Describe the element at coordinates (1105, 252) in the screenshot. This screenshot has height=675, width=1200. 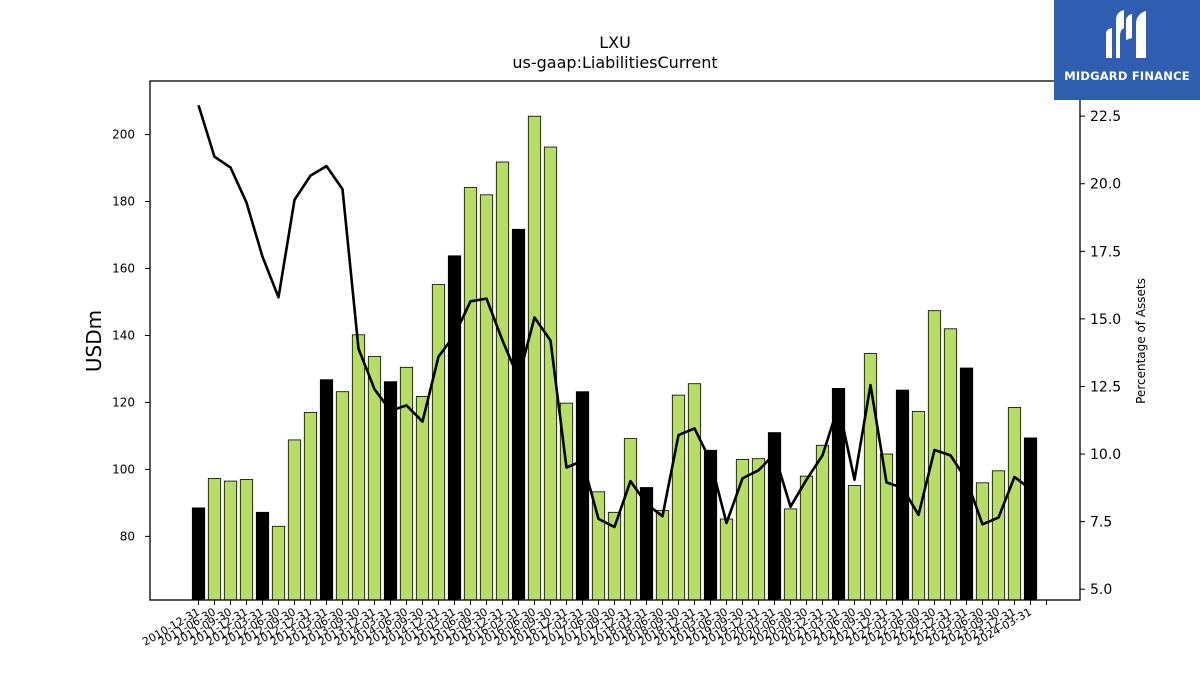
I see `y2-tick-label: 17.5` at that location.